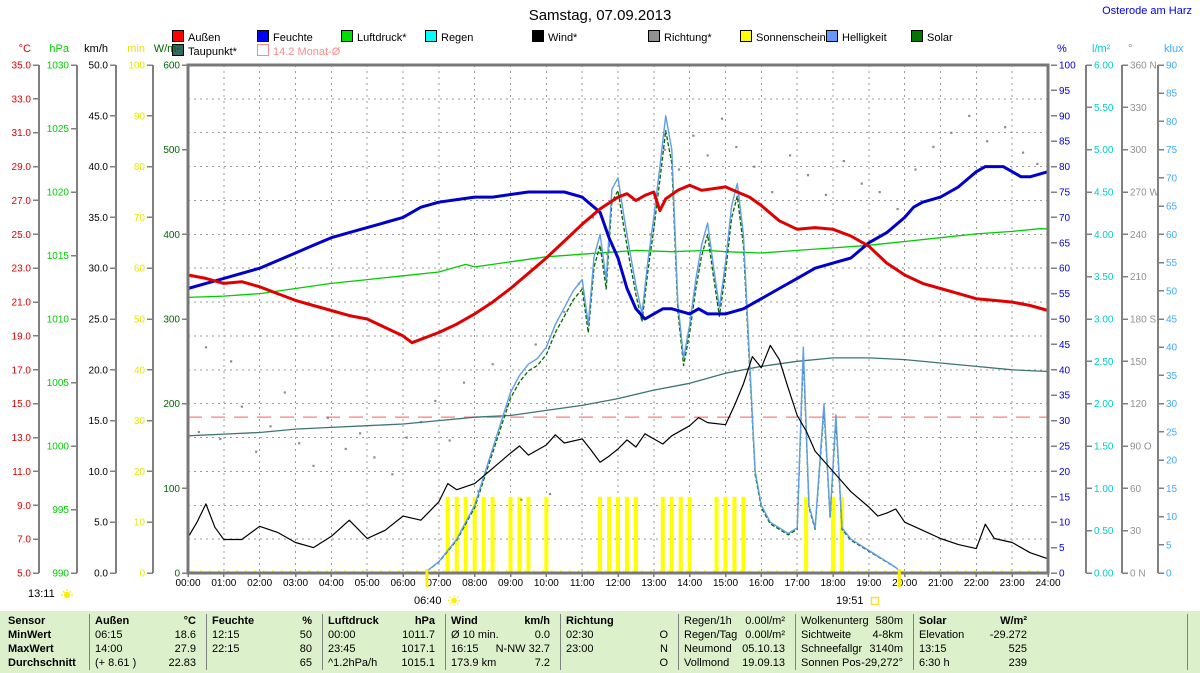 The width and height of the screenshot is (1200, 673). I want to click on tick-label-temp_c: 11.0, so click(21, 472).